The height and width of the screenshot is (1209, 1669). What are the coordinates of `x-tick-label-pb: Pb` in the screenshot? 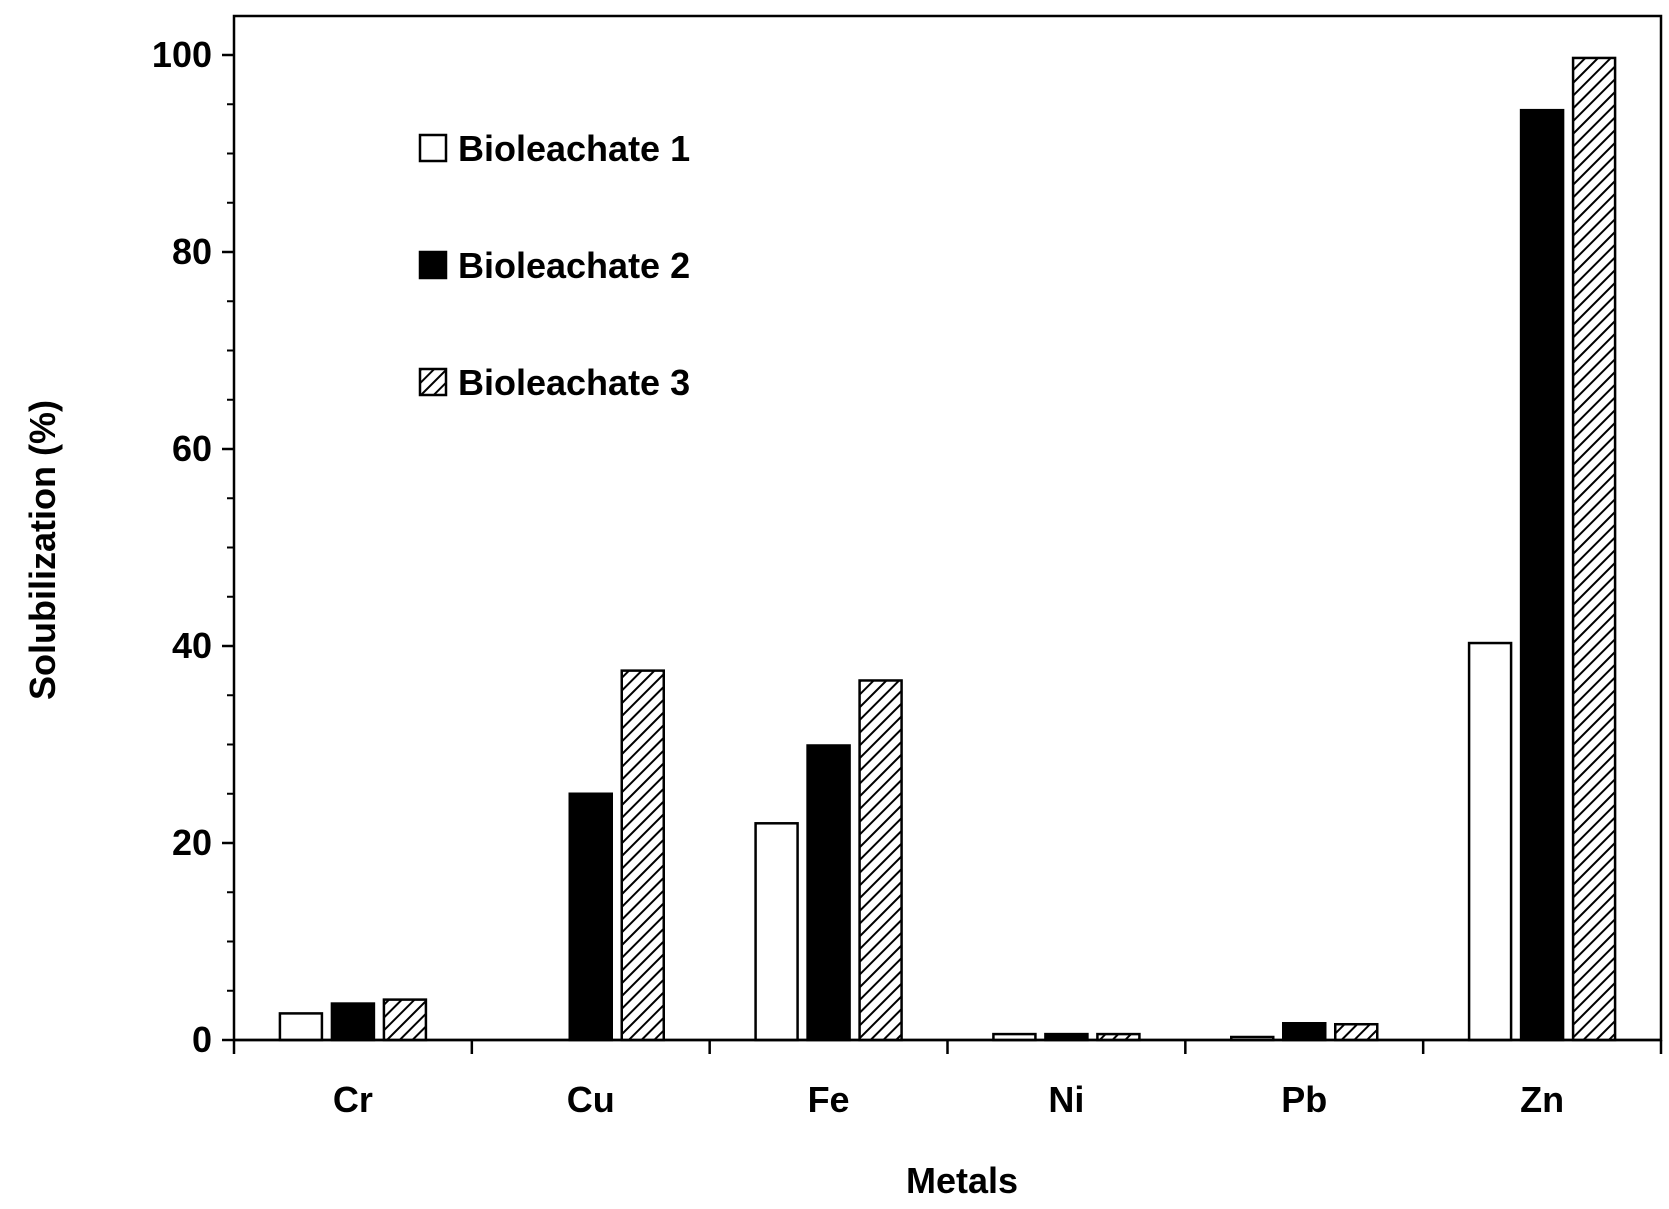 It's located at (1304, 1099).